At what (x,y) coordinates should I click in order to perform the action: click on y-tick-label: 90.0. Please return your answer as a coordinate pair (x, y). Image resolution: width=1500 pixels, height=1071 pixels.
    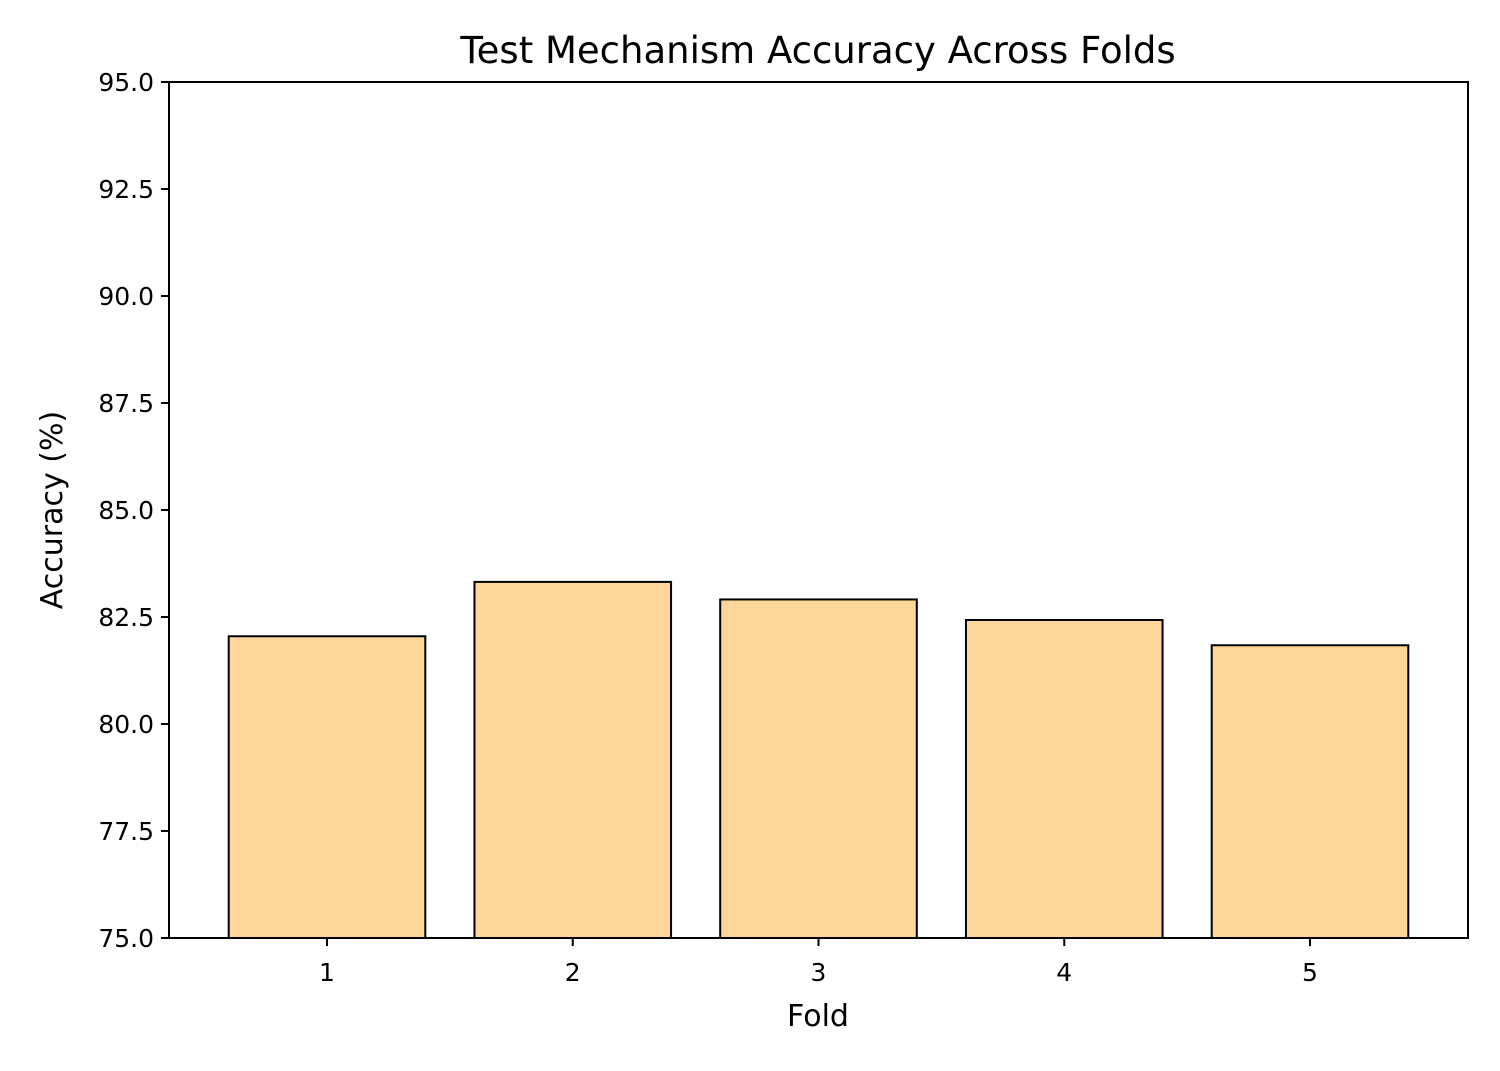
    Looking at the image, I should click on (126, 296).